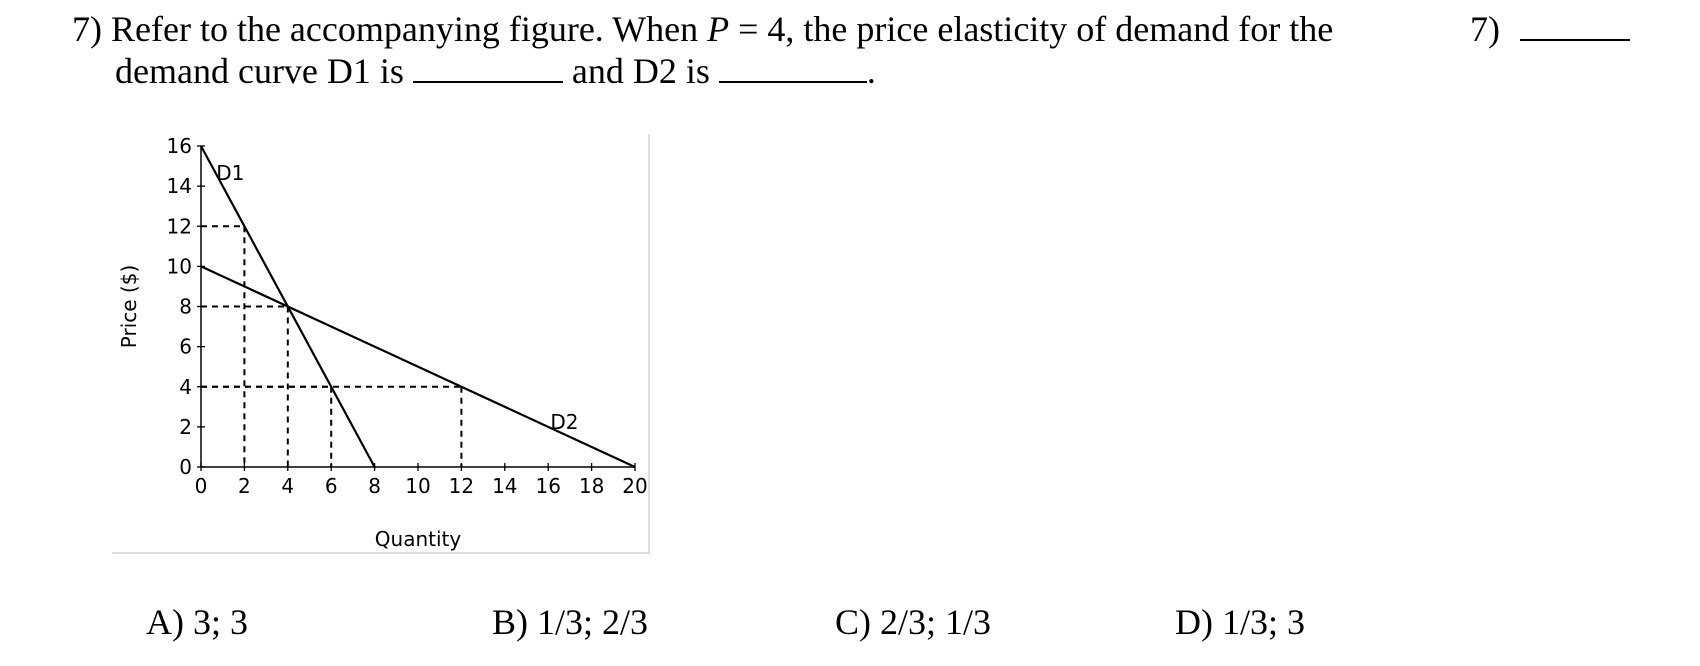  I want to click on question-line-2: demand curve D1 is and D2 is ., so click(495, 71).